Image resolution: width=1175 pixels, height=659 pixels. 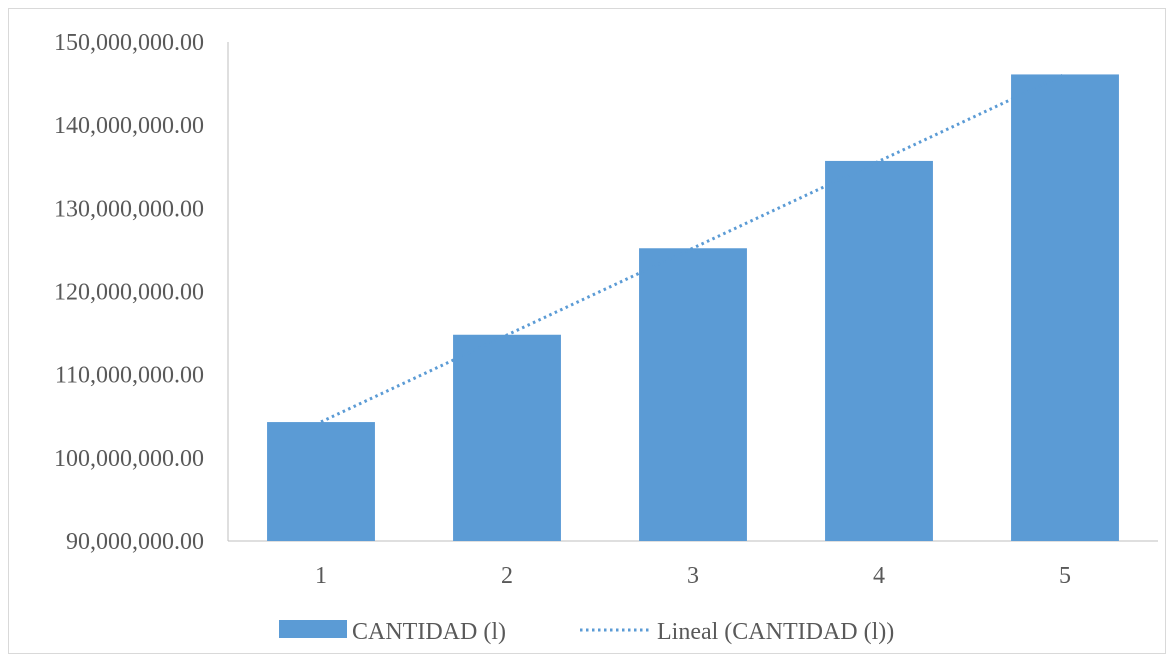 I want to click on y-tick-label: 130,000,000.00, so click(x=129, y=209).